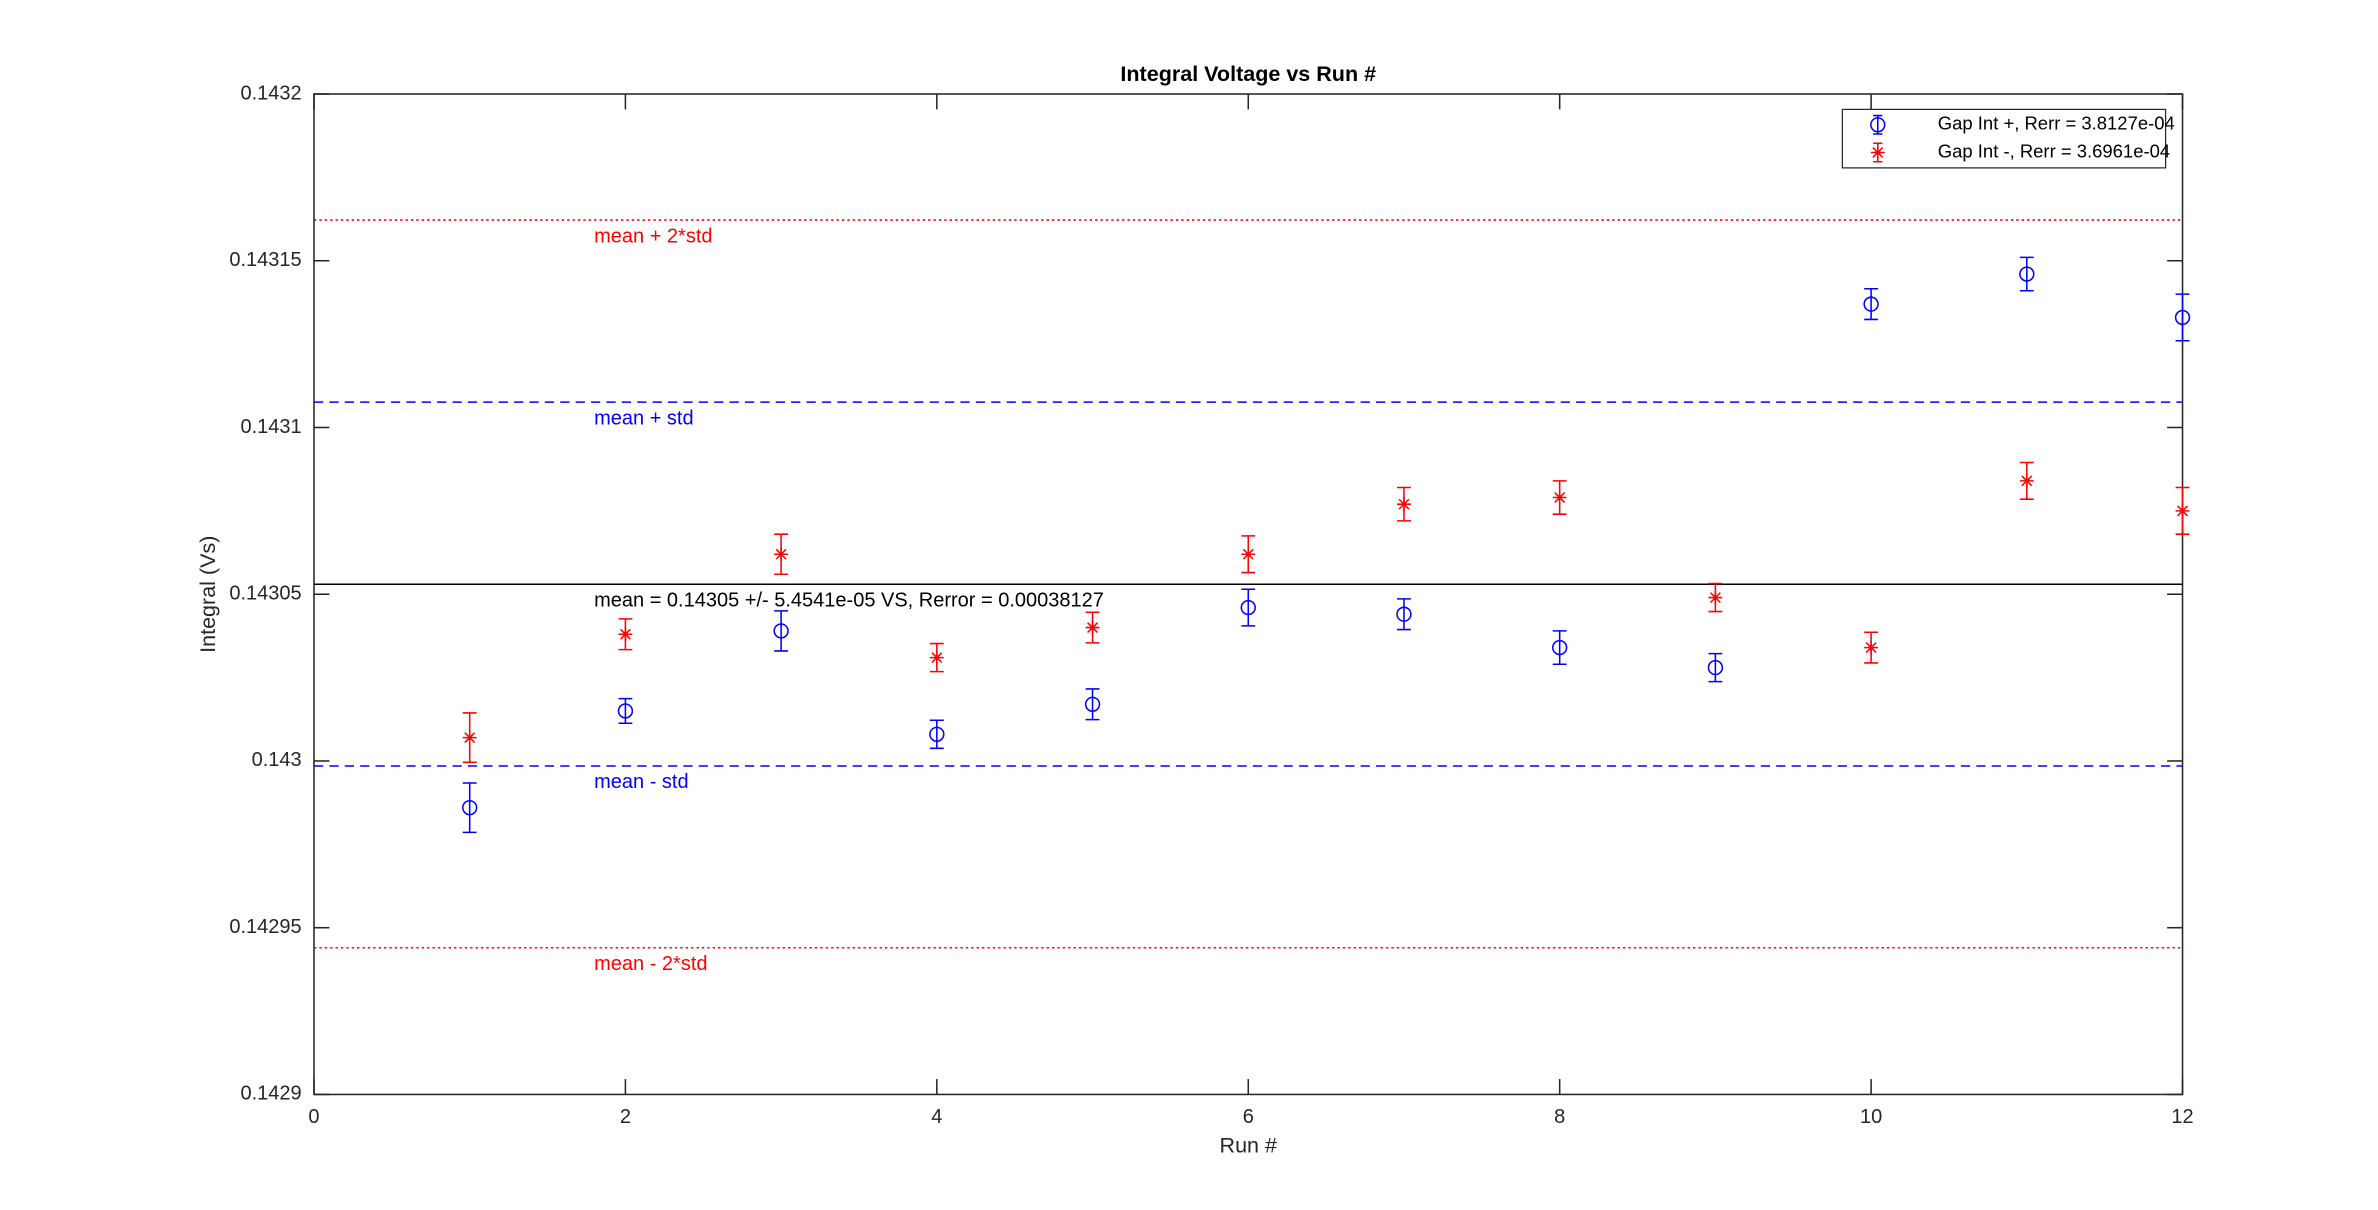  What do you see at coordinates (2004, 138) in the screenshot?
I see `legend-box` at bounding box center [2004, 138].